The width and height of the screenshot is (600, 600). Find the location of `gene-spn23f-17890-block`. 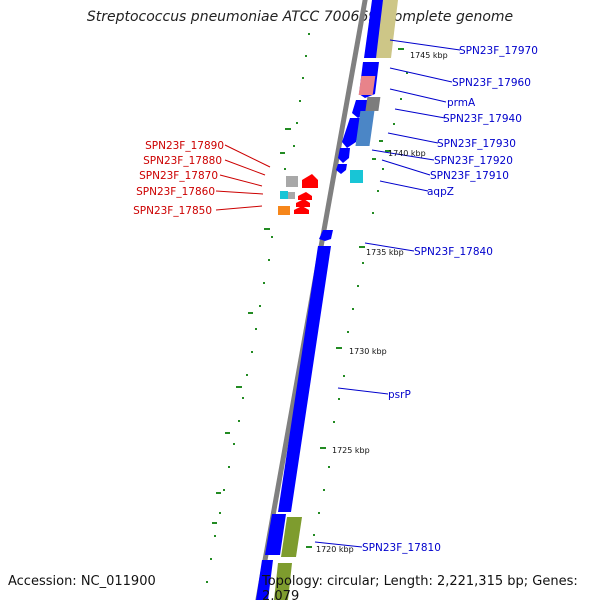

gene-spn23f-17890-block is located at coordinates (292, 181).